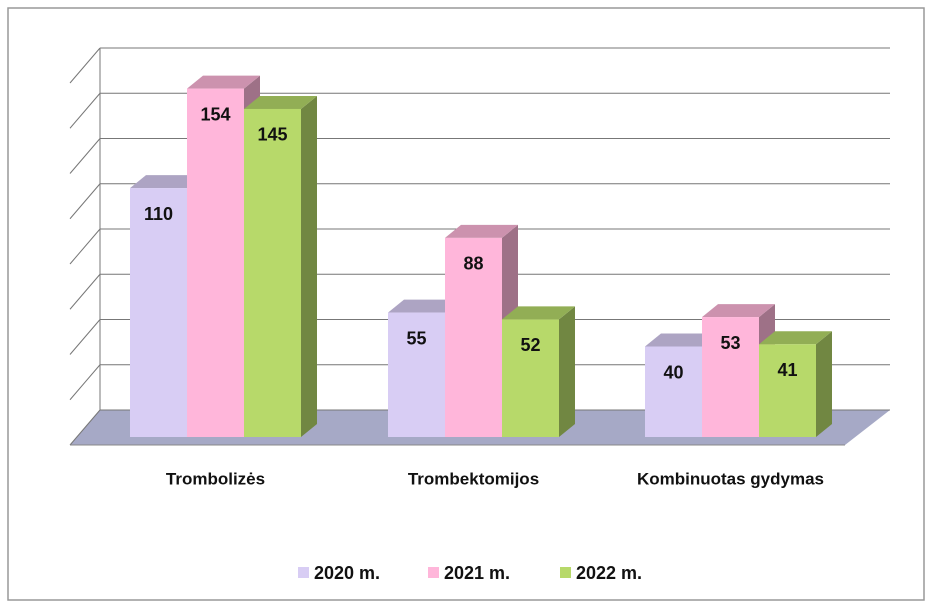 Image resolution: width=931 pixels, height=605 pixels. I want to click on legend-label: 2022 m., so click(609, 573).